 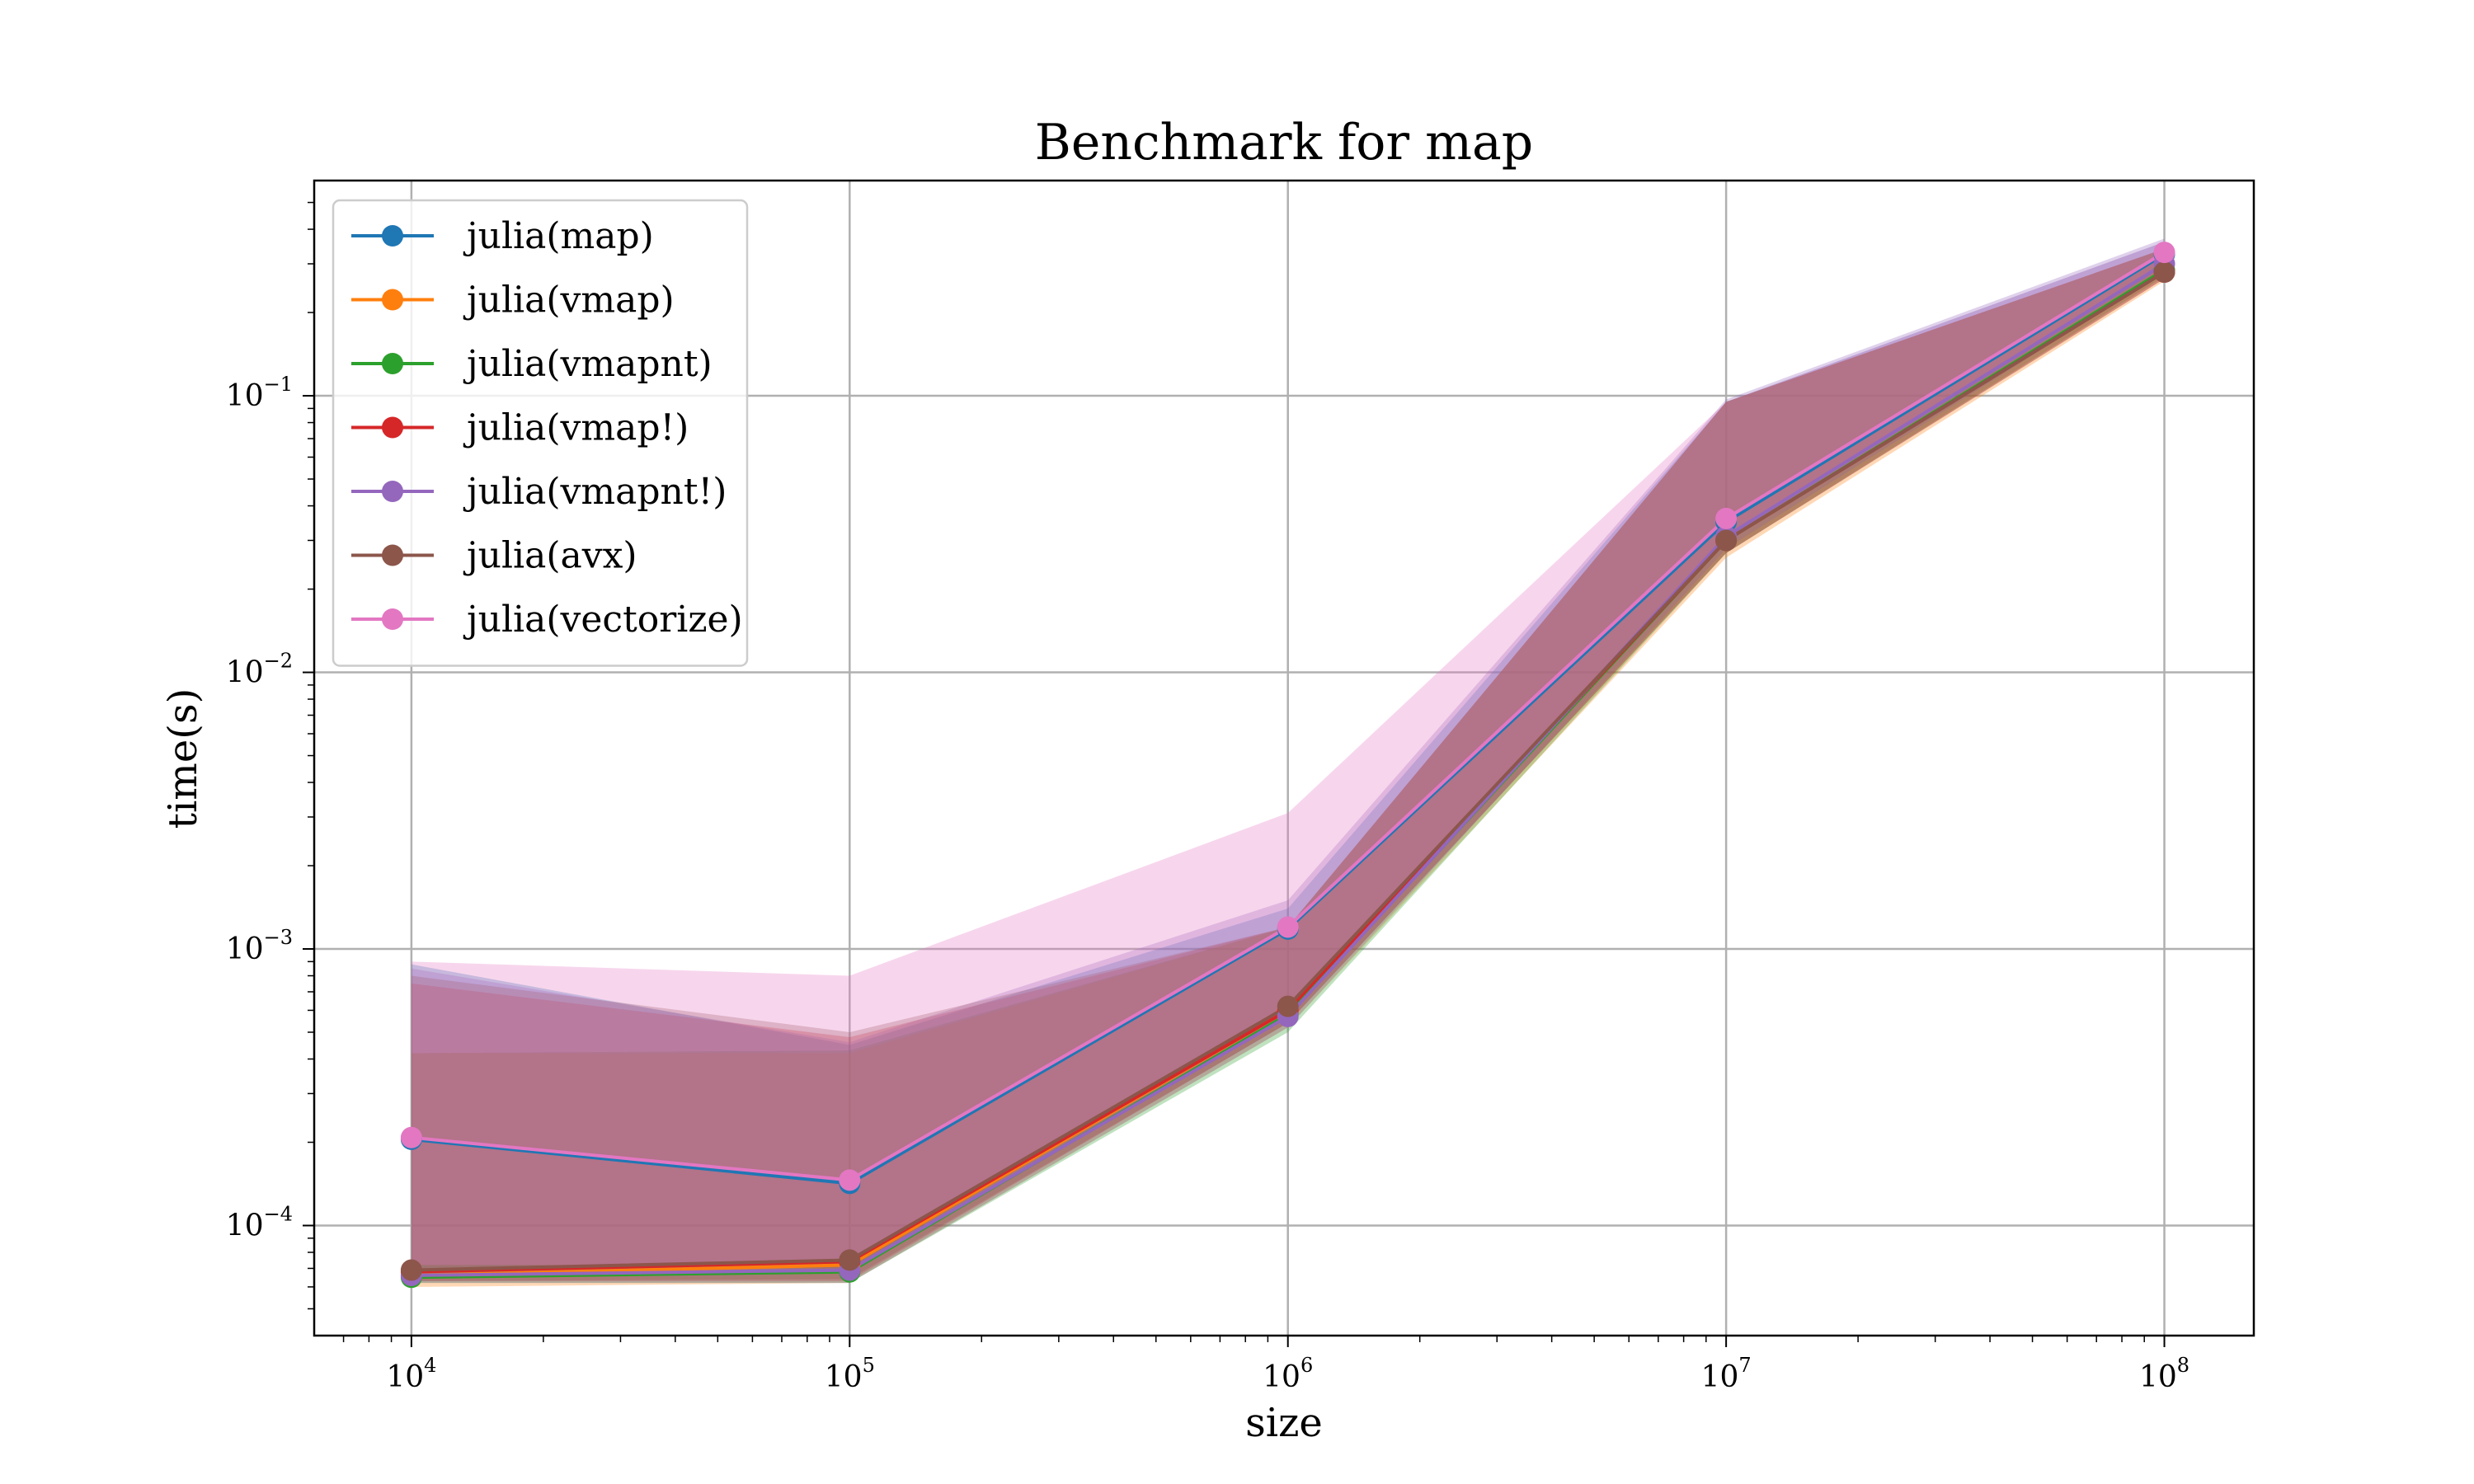 I want to click on x-tick-label: 10⁵, so click(x=850, y=1374).